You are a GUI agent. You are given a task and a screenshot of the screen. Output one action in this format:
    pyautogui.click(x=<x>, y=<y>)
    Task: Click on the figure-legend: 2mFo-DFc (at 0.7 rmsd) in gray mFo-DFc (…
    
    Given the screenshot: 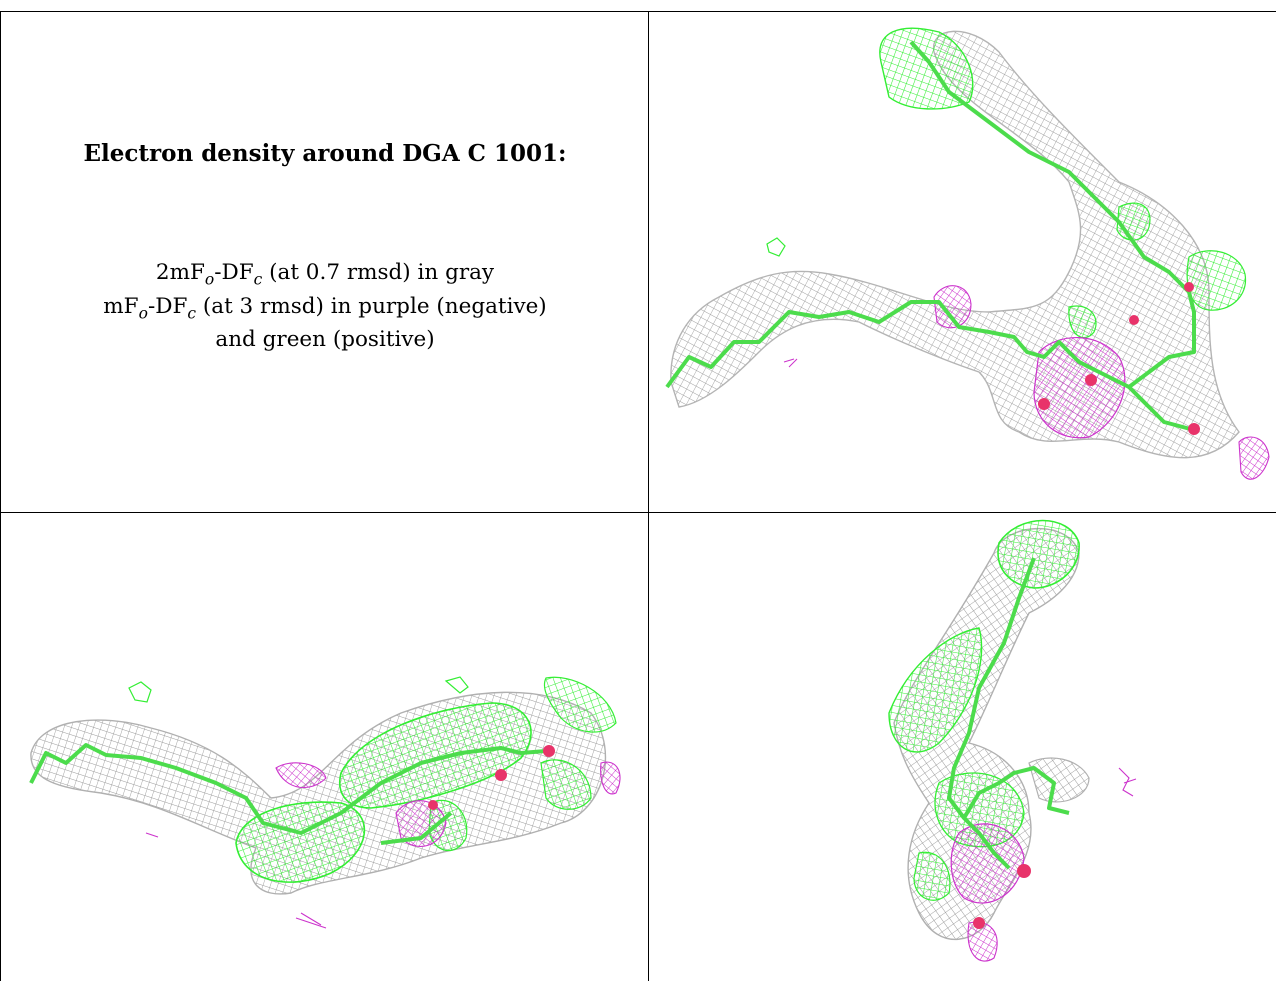 What is the action you would take?
    pyautogui.click(x=324, y=306)
    